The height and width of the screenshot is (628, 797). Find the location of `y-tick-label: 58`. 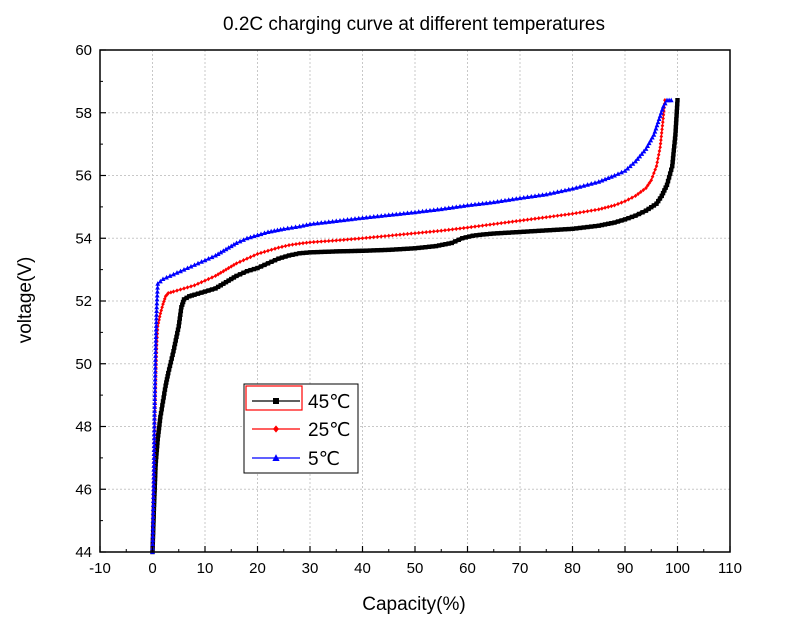

y-tick-label: 58 is located at coordinates (83, 113).